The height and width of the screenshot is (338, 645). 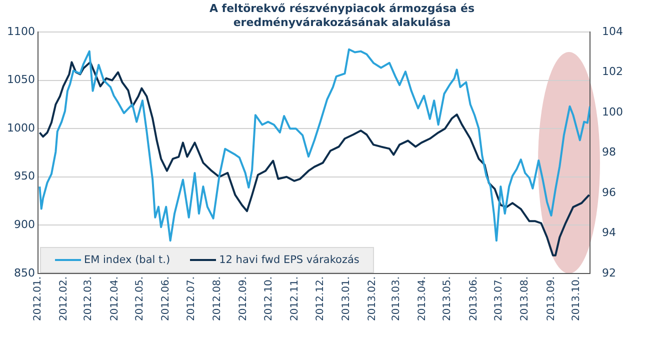 What do you see at coordinates (88, 298) in the screenshot?
I see `x-tick-label: 2012.03.` at bounding box center [88, 298].